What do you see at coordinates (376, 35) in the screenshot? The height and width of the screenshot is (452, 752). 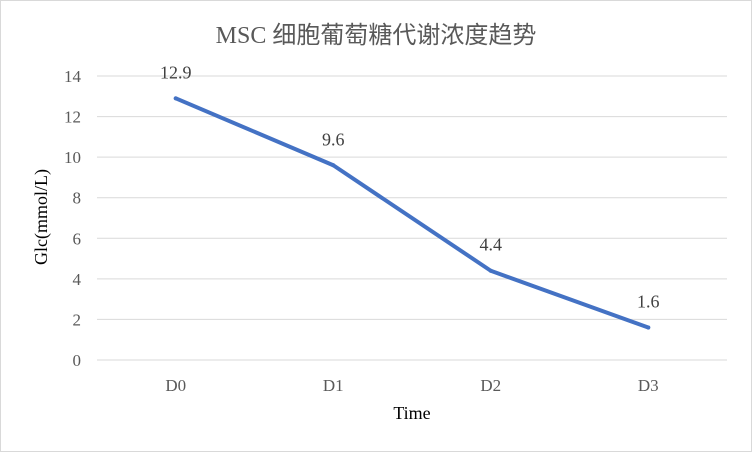 I see `chart-title: MSC 细胞葡萄糖代谢浓度趋势` at bounding box center [376, 35].